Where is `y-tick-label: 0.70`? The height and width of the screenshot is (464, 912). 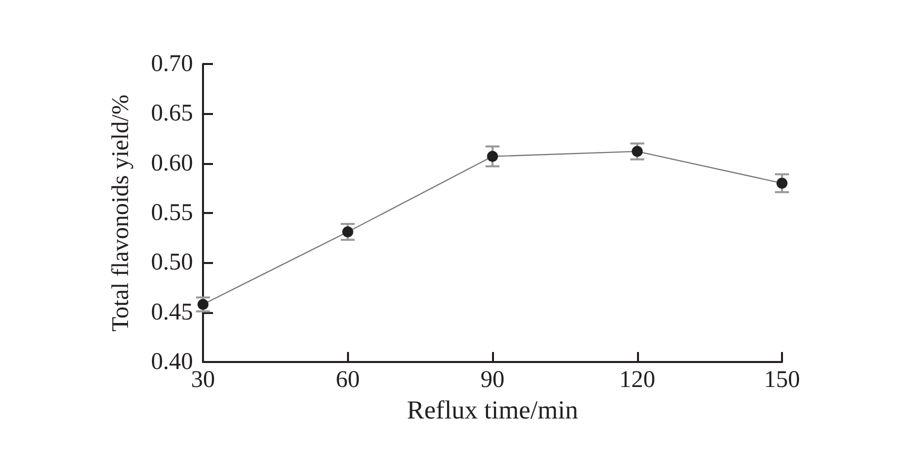
y-tick-label: 0.70 is located at coordinates (172, 64).